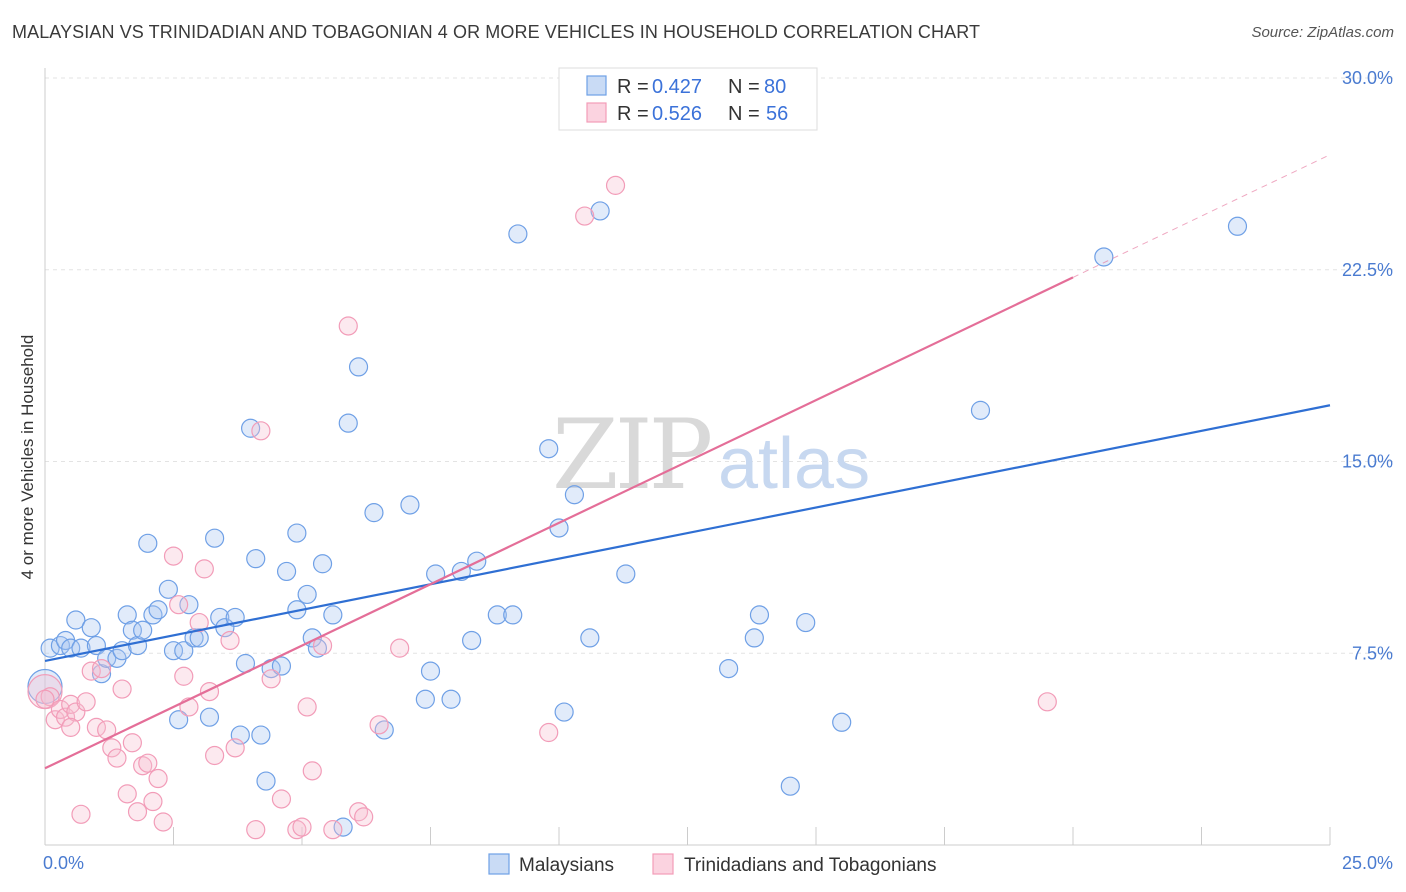 This screenshot has height=892, width=1406. What do you see at coordinates (1367, 863) in the screenshot?
I see `x-tick-label-1: 25.0%` at bounding box center [1367, 863].